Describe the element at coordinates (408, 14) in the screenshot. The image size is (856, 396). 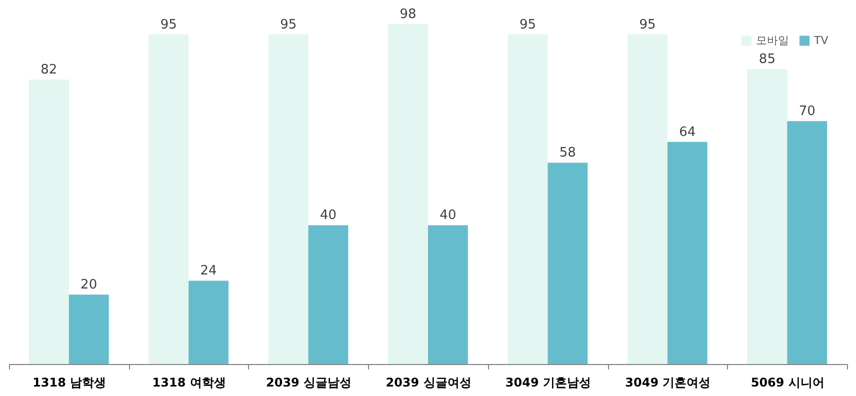
I see `data-label: 98` at that location.